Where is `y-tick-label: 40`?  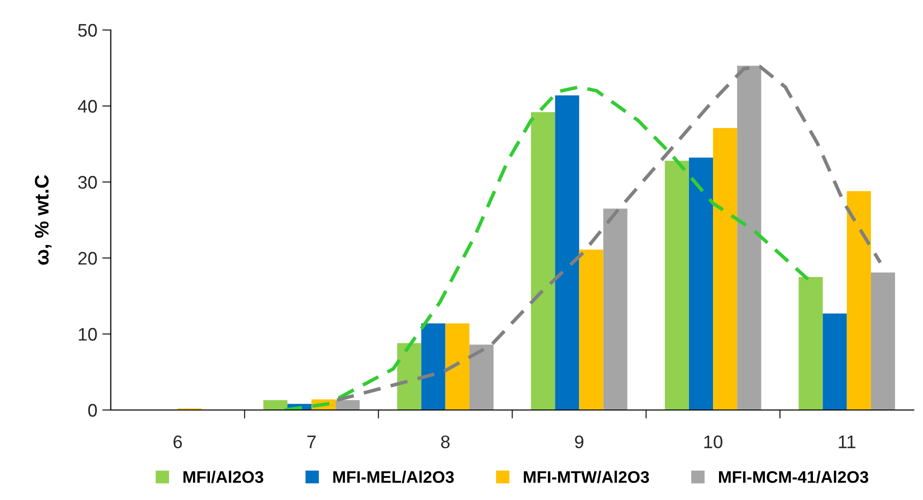 y-tick-label: 40 is located at coordinates (87, 106).